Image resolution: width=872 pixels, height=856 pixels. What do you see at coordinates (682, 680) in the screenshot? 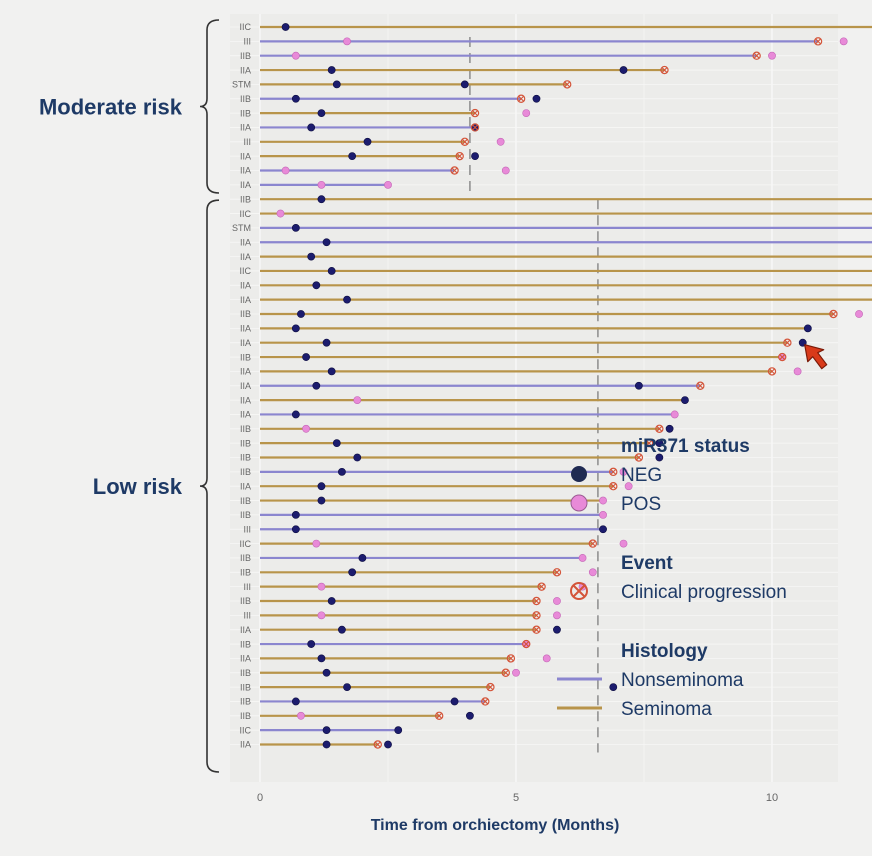
I see `legend-nonseminoma-label: Nonseminoma` at bounding box center [682, 680].